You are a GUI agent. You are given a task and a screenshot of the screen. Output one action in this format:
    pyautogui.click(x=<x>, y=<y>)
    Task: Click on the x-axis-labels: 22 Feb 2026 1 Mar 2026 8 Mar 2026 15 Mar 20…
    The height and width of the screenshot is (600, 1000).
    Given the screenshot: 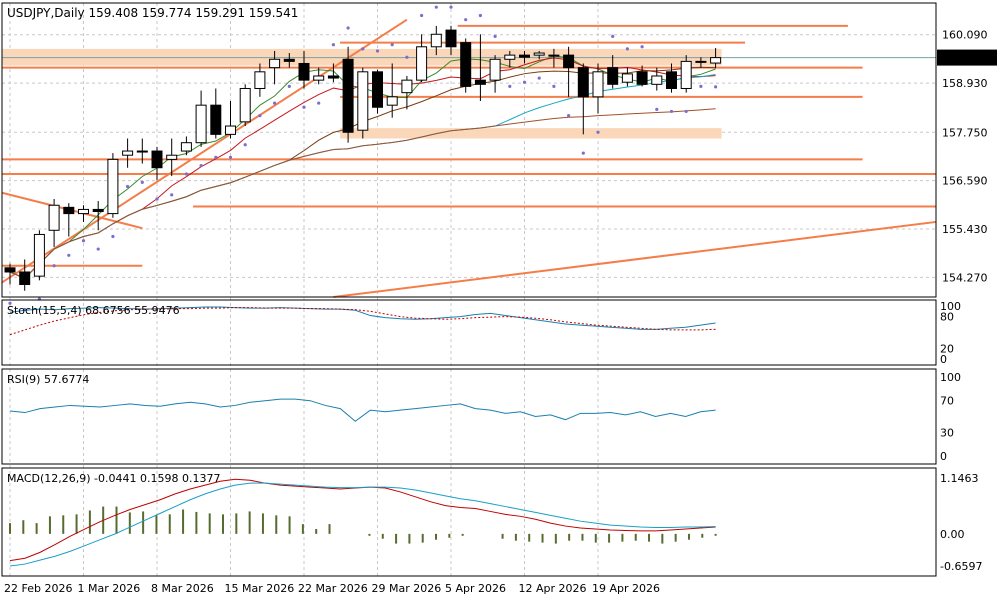 What is the action you would take?
    pyautogui.click(x=332, y=588)
    